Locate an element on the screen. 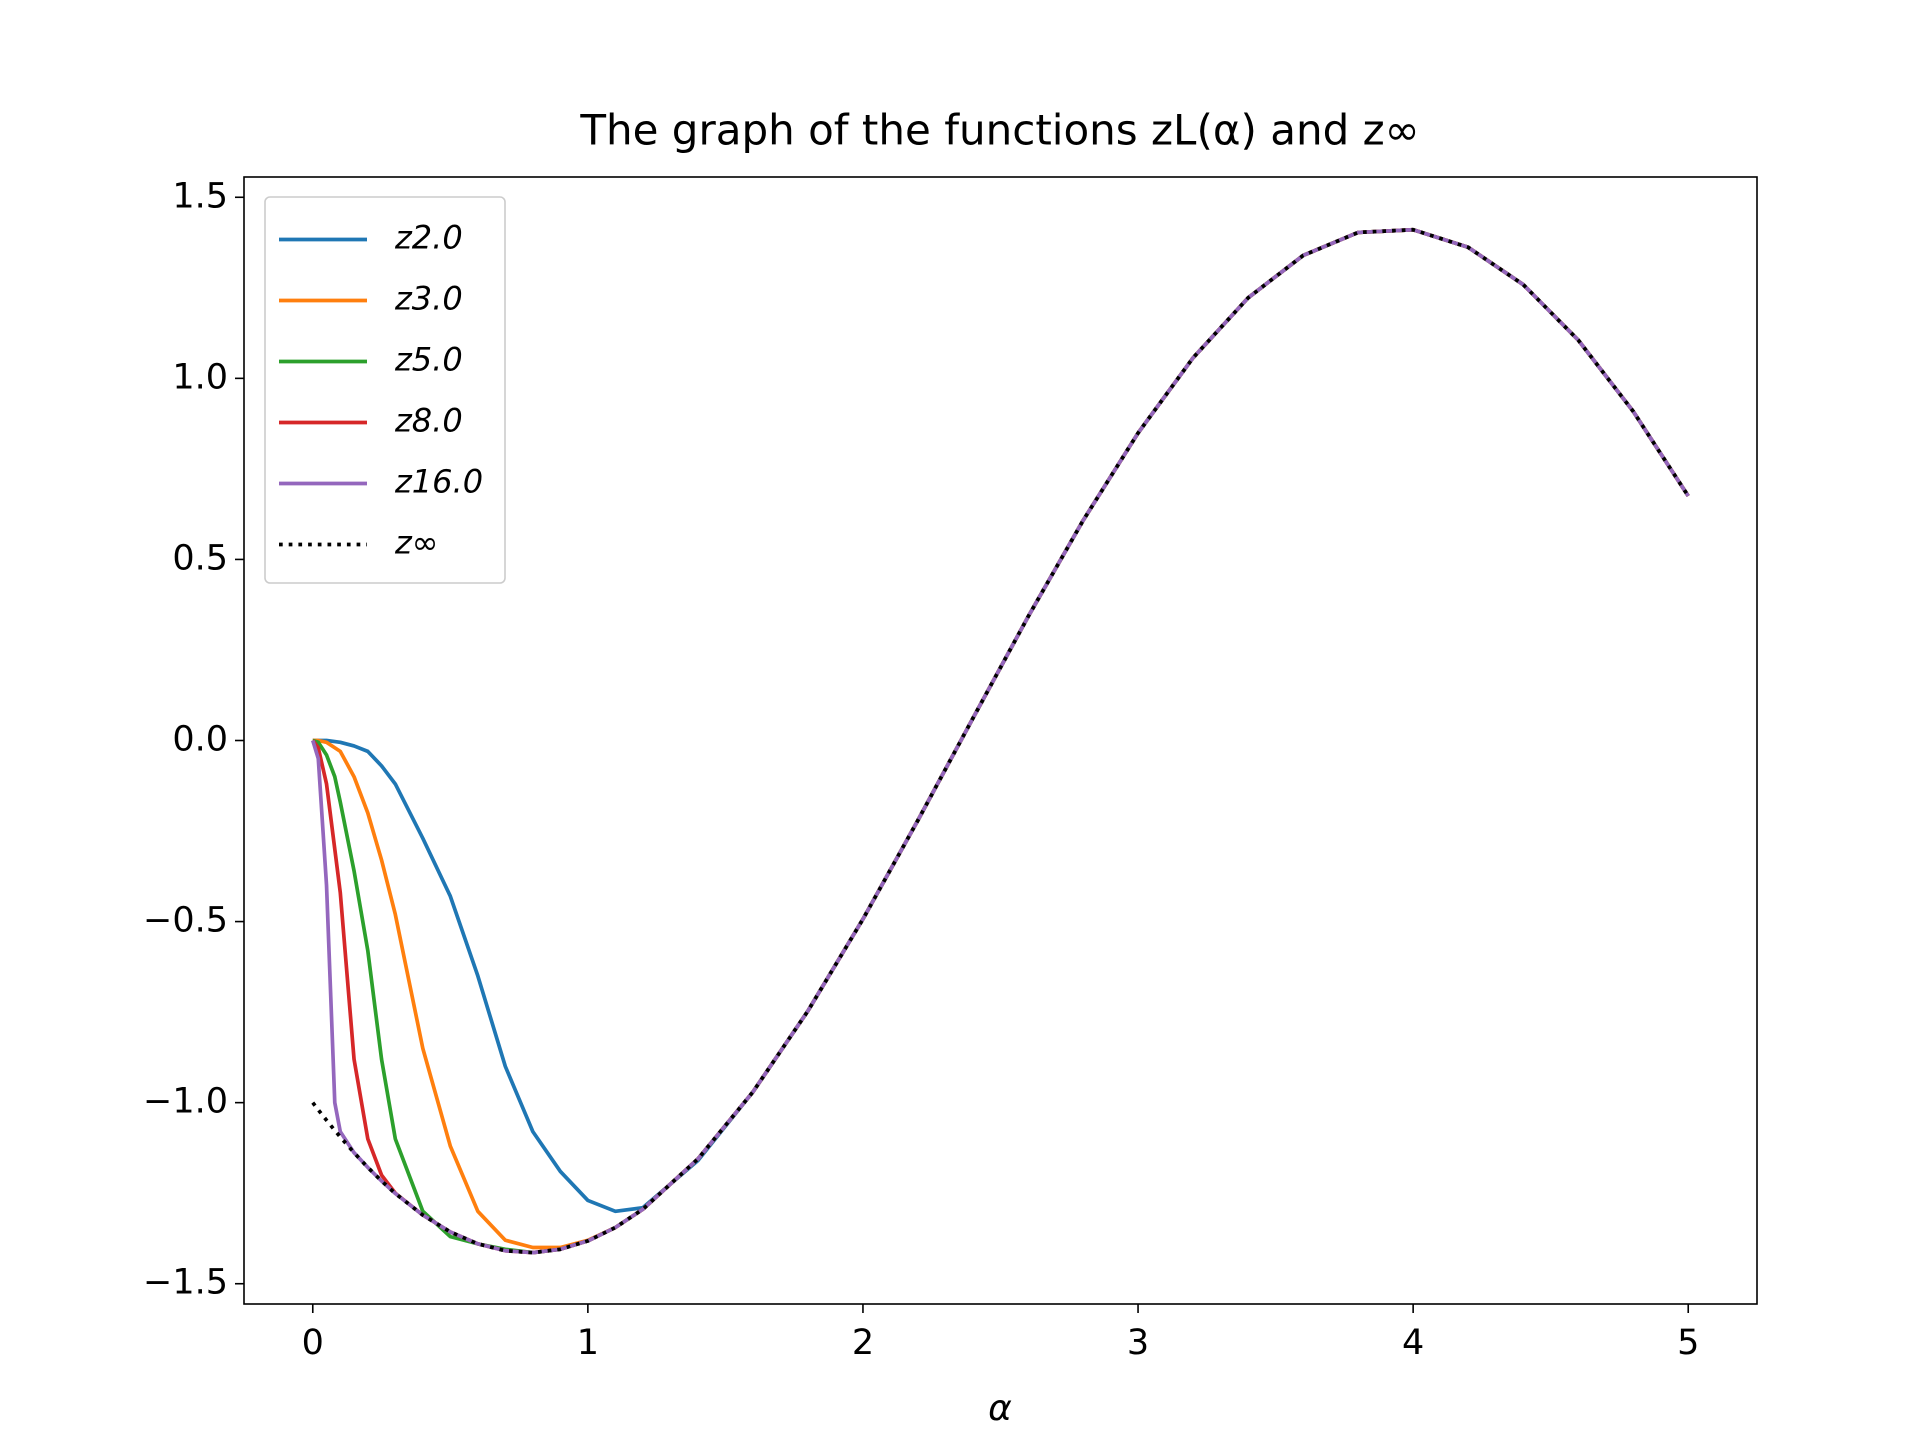  x-tick-label: 2 is located at coordinates (863, 1343).